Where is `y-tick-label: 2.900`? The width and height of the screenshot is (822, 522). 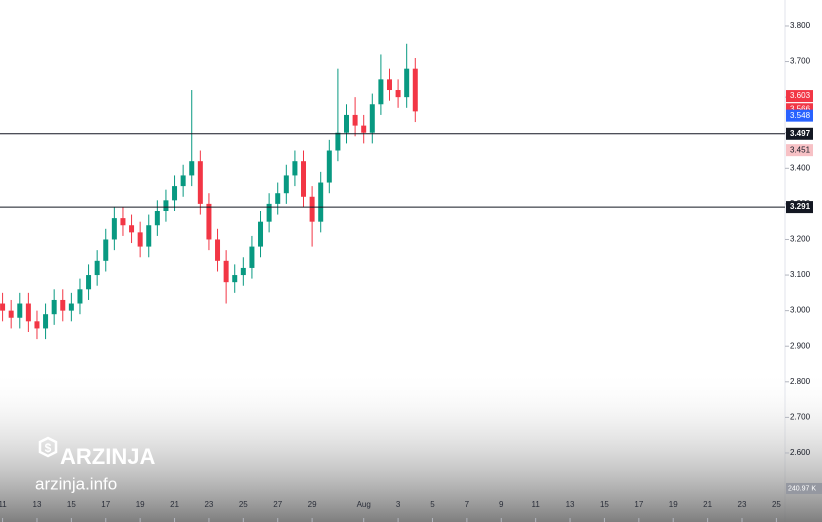
y-tick-label: 2.900 is located at coordinates (800, 345).